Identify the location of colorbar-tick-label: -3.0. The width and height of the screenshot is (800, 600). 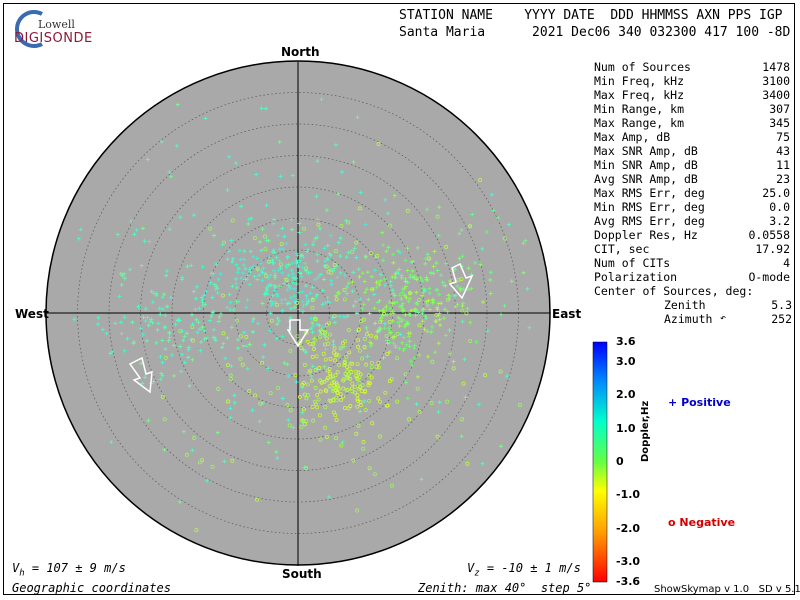
(628, 561).